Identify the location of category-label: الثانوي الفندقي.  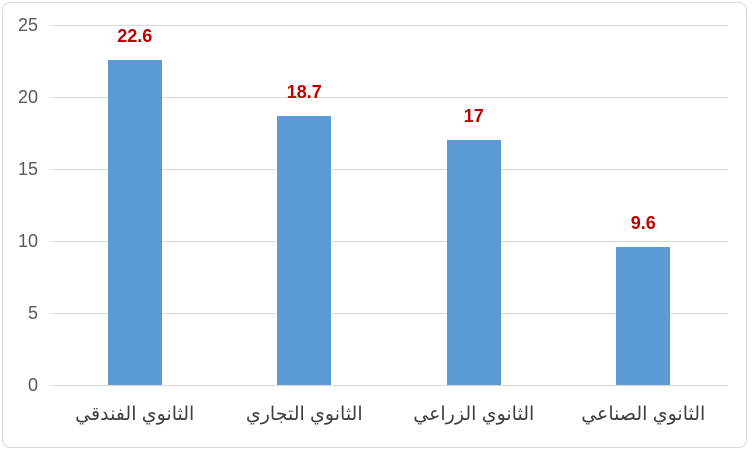
(135, 414).